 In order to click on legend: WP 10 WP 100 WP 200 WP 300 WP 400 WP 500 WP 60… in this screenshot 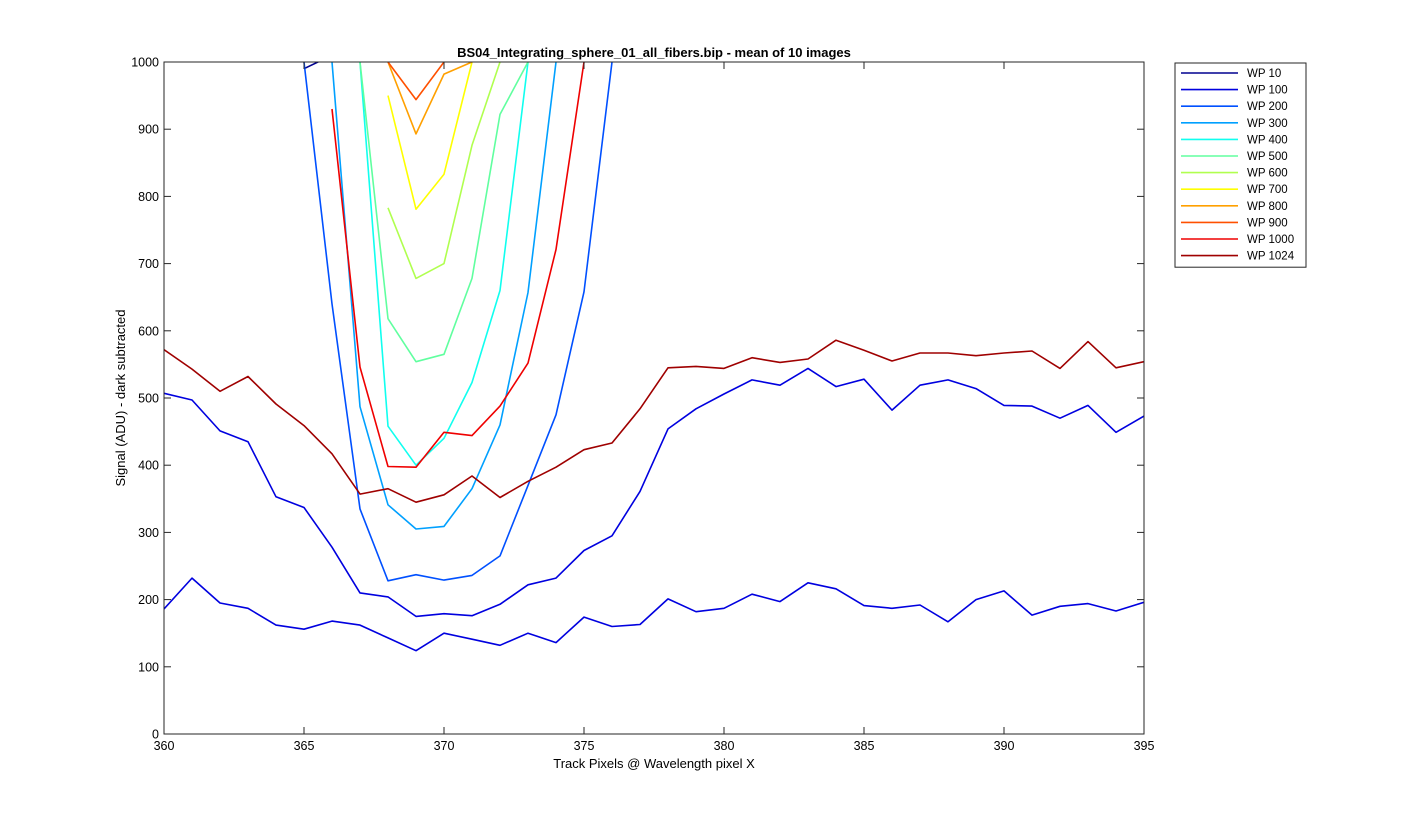, I will do `click(1240, 165)`.